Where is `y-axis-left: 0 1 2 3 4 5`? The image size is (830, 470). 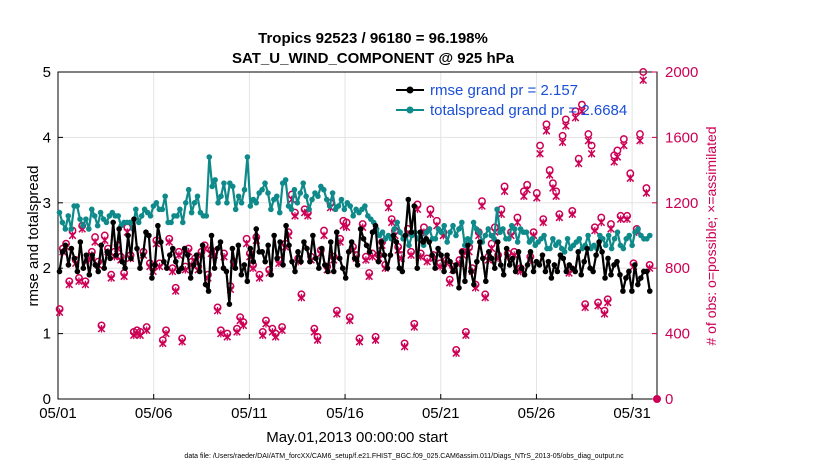 y-axis-left: 0 1 2 3 4 5 is located at coordinates (53, 236).